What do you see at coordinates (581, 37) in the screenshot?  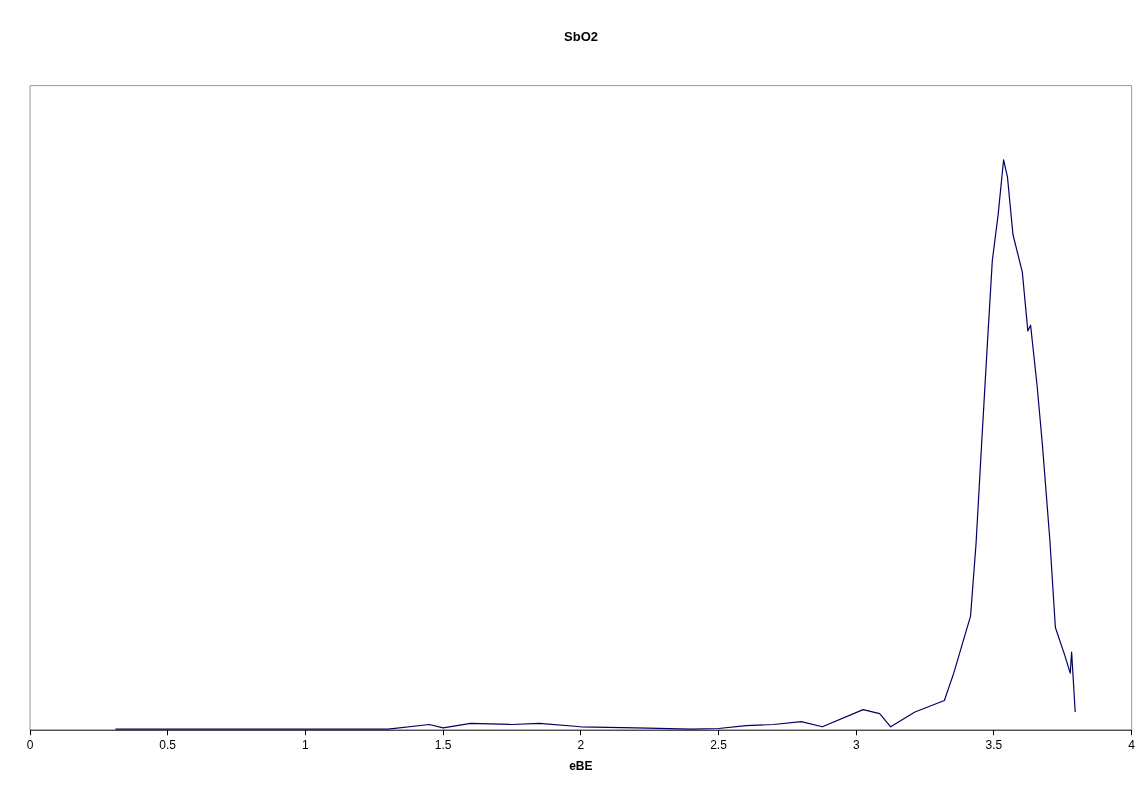 I see `chart-title: SbO2` at bounding box center [581, 37].